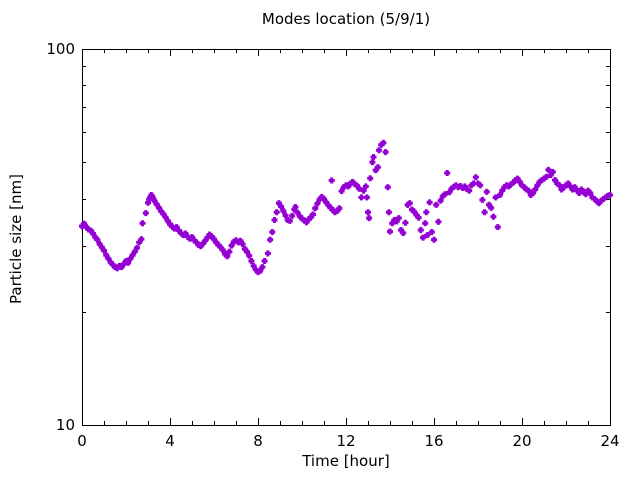  What do you see at coordinates (82, 441) in the screenshot?
I see `x-tick-label: 0` at bounding box center [82, 441].